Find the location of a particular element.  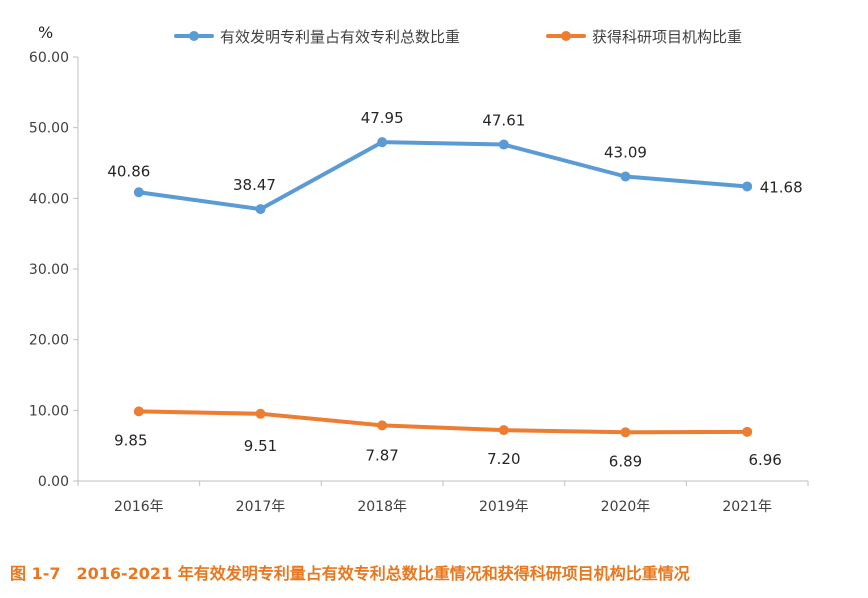

y-axis: 0.00 10.00 20.00 30.00 40.00 50.00 60.00 is located at coordinates (54, 270).